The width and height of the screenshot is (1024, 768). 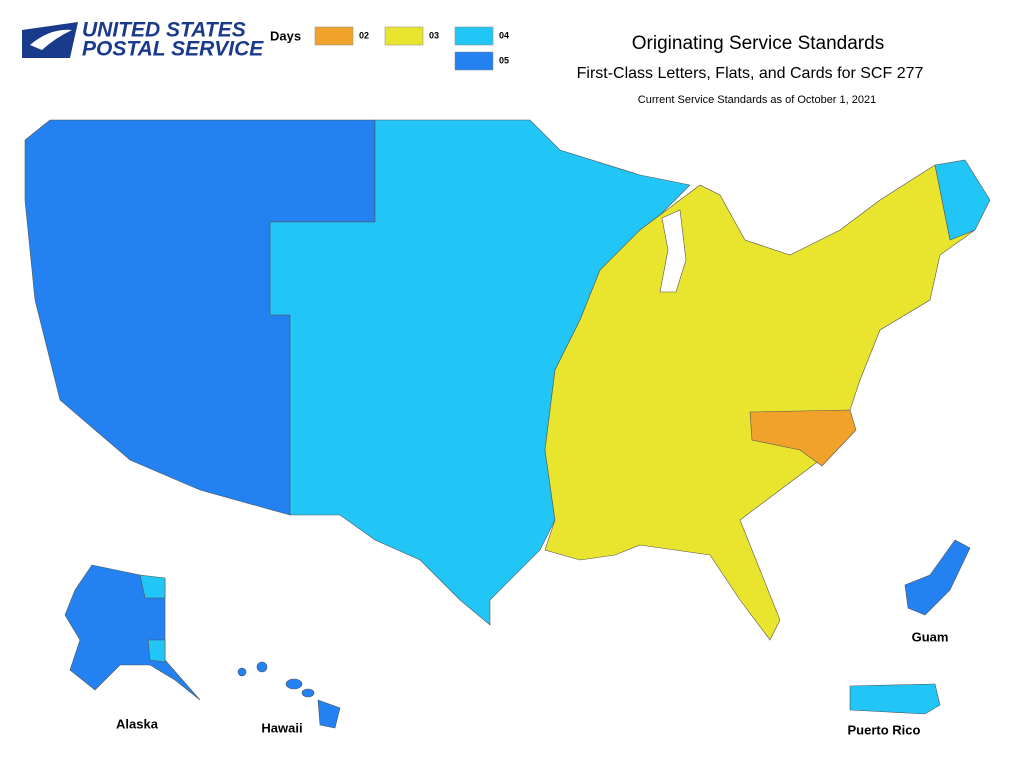 I want to click on lake-michigan, so click(x=673, y=251).